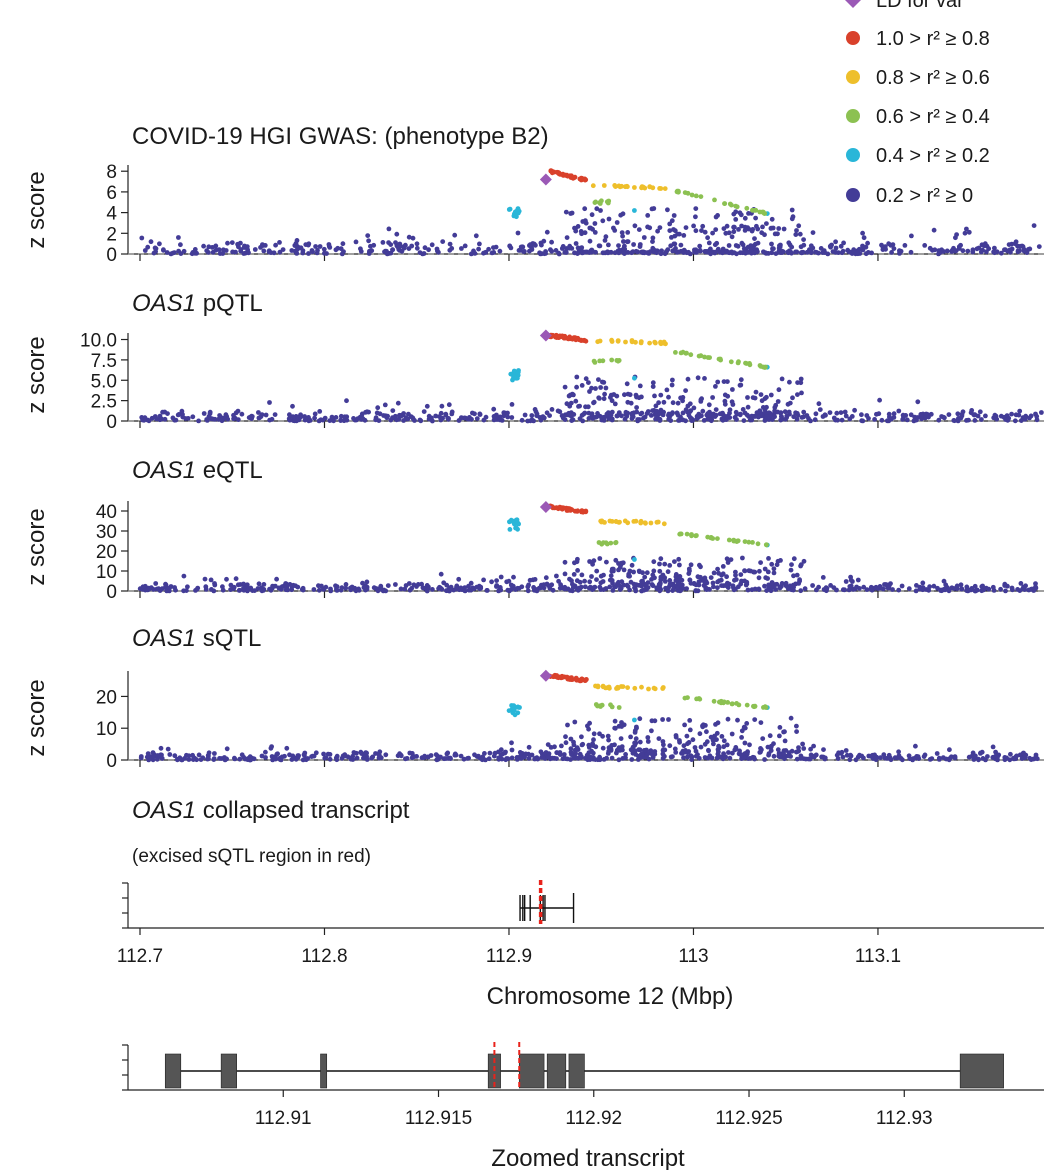 Image resolution: width=1044 pixels, height=1170 pixels. I want to click on y-tick-label: 10, so click(106, 729).